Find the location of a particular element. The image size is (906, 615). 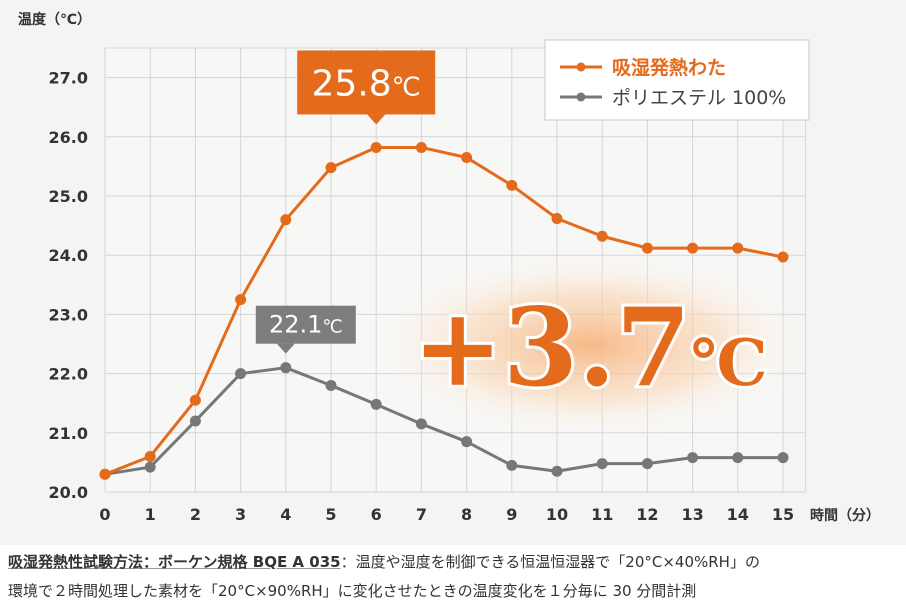

y-tick-label: 21.0 is located at coordinates (68, 433).